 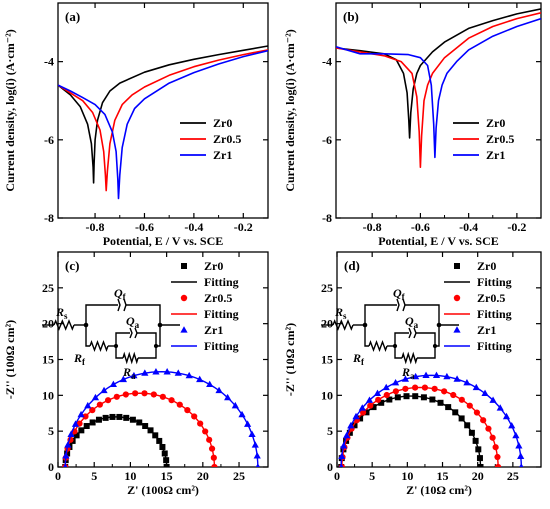 What do you see at coordinates (163, 241) in the screenshot?
I see `x-axis-label: Potential, E / V vs. SCE` at bounding box center [163, 241].